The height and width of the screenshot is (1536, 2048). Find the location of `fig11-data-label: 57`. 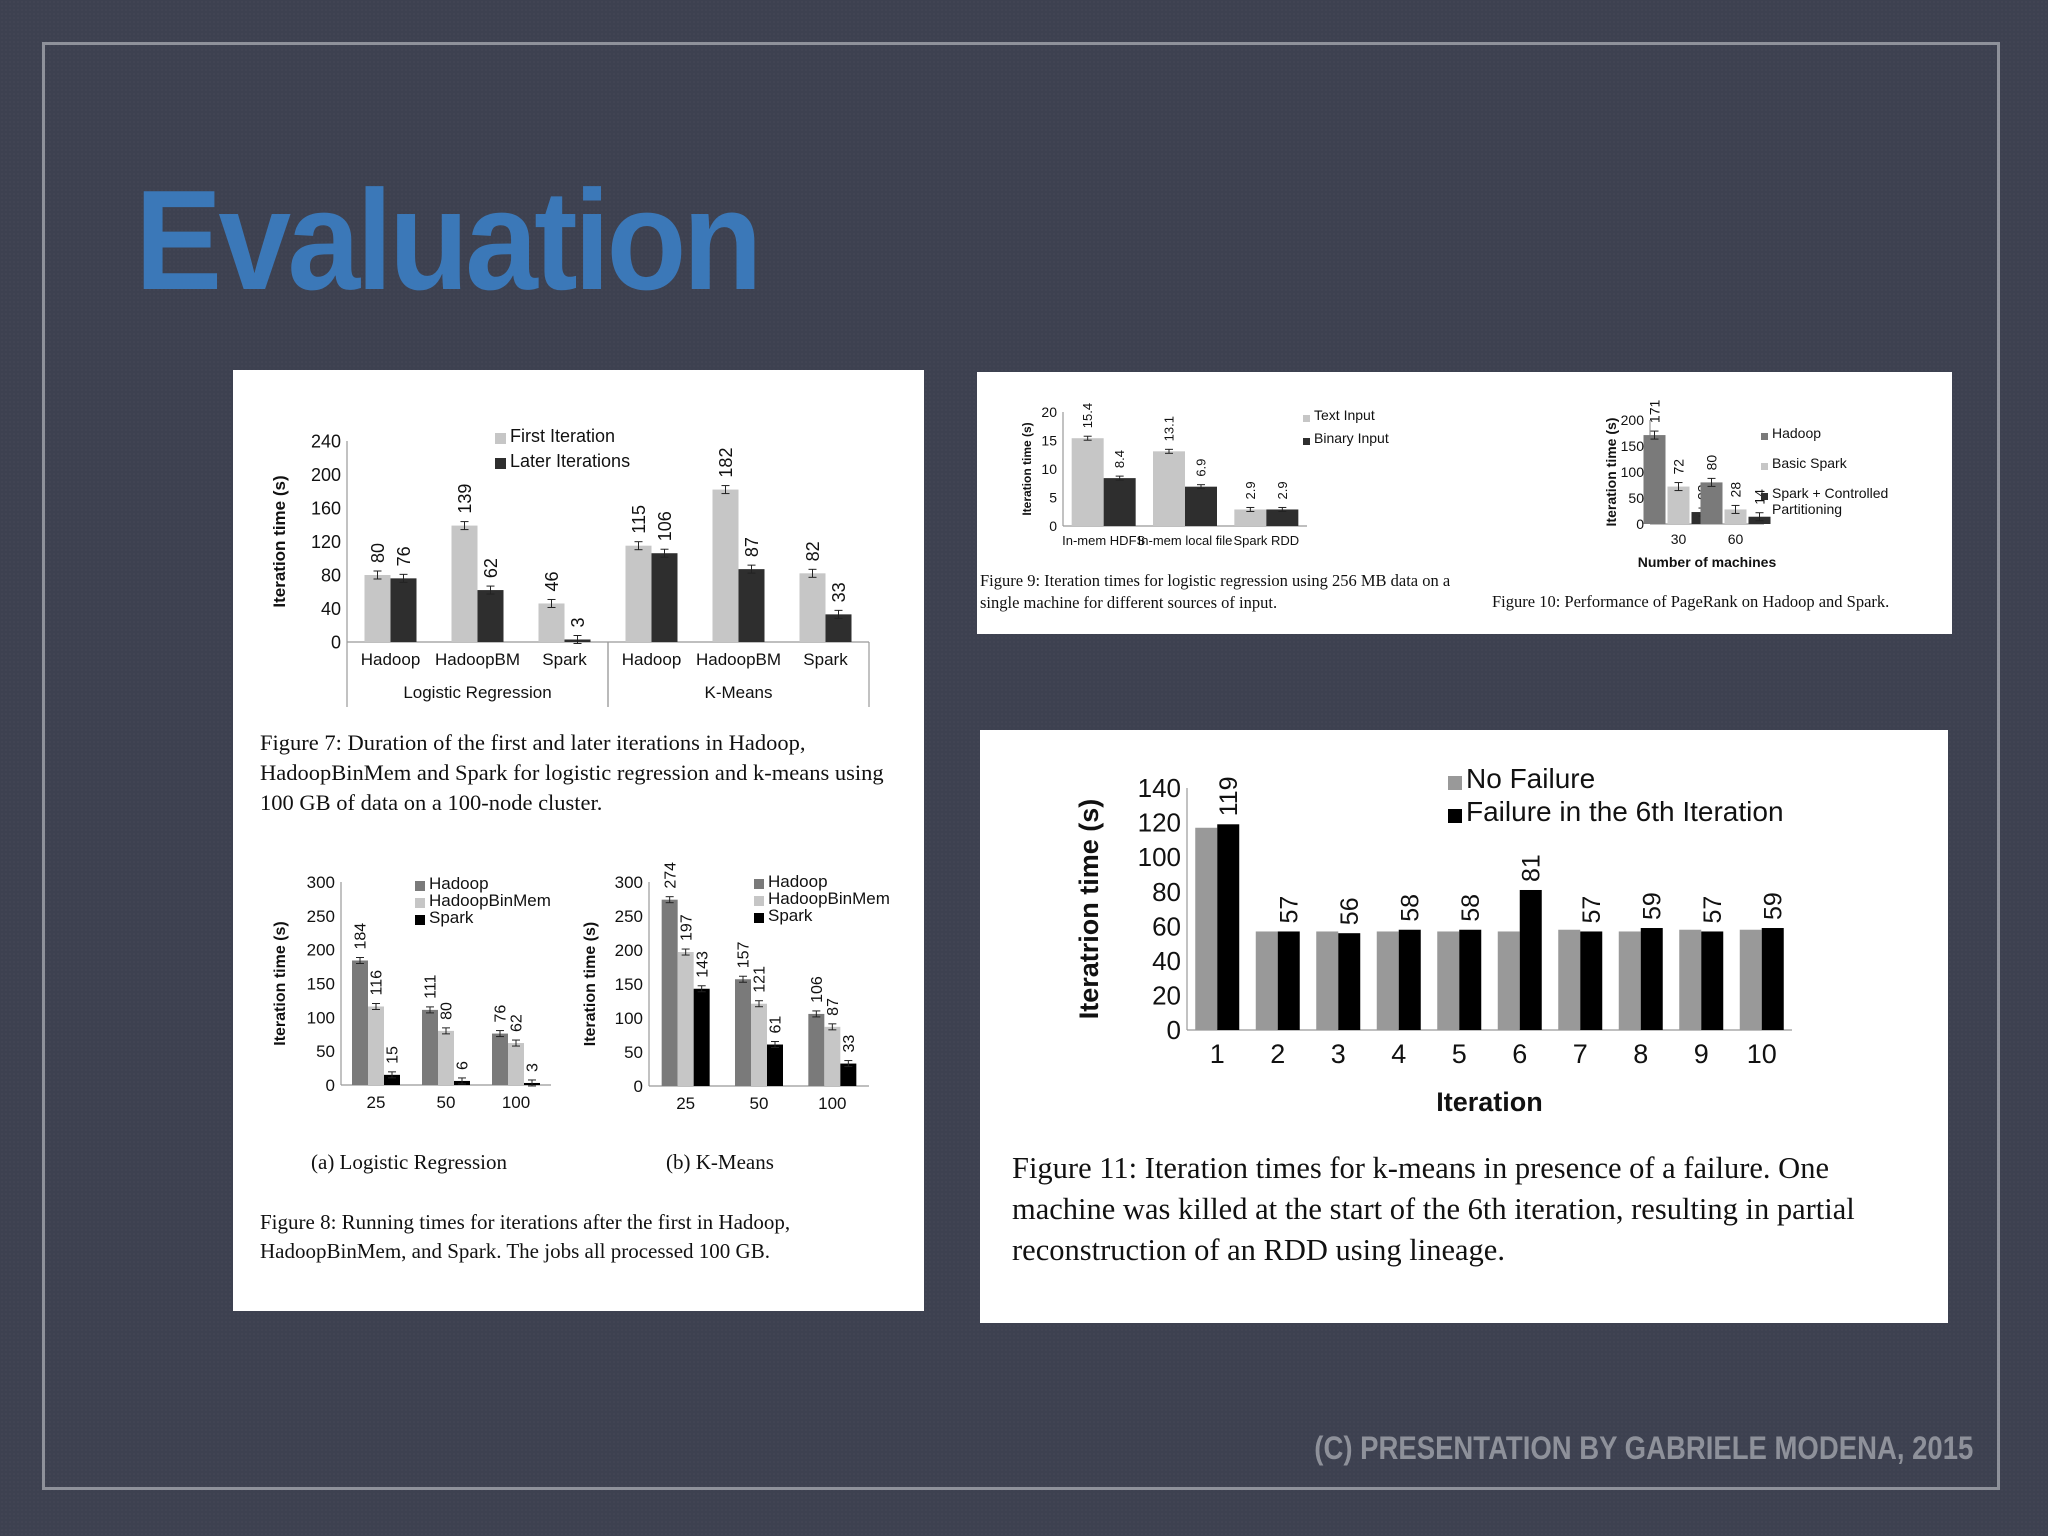

fig11-data-label: 57 is located at coordinates (1713, 910).